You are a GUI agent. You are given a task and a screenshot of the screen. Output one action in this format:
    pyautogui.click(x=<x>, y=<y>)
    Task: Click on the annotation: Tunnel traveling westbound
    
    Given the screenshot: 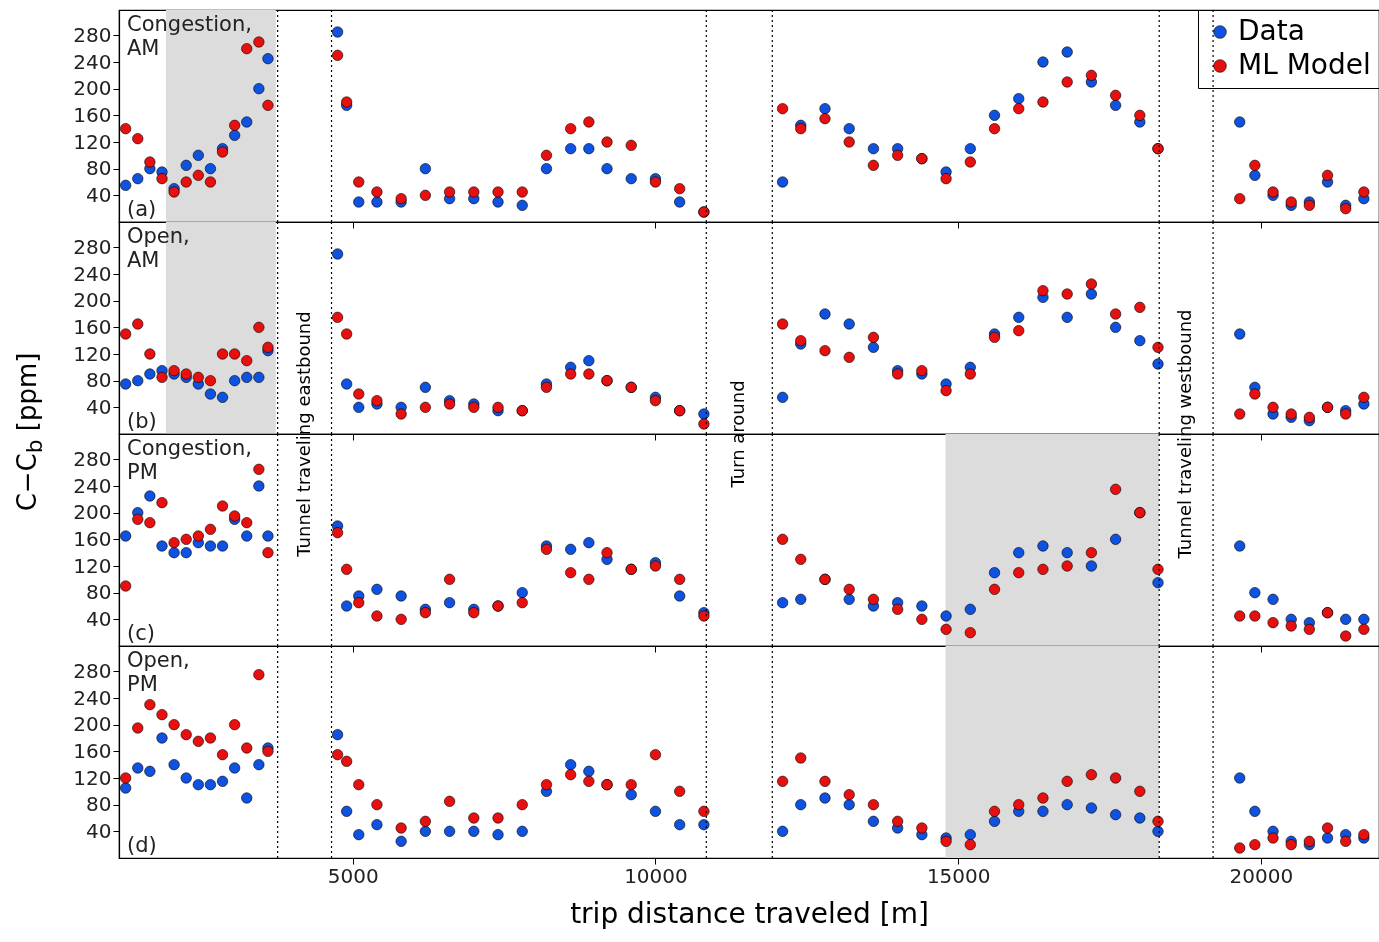 What is the action you would take?
    pyautogui.click(x=1185, y=434)
    